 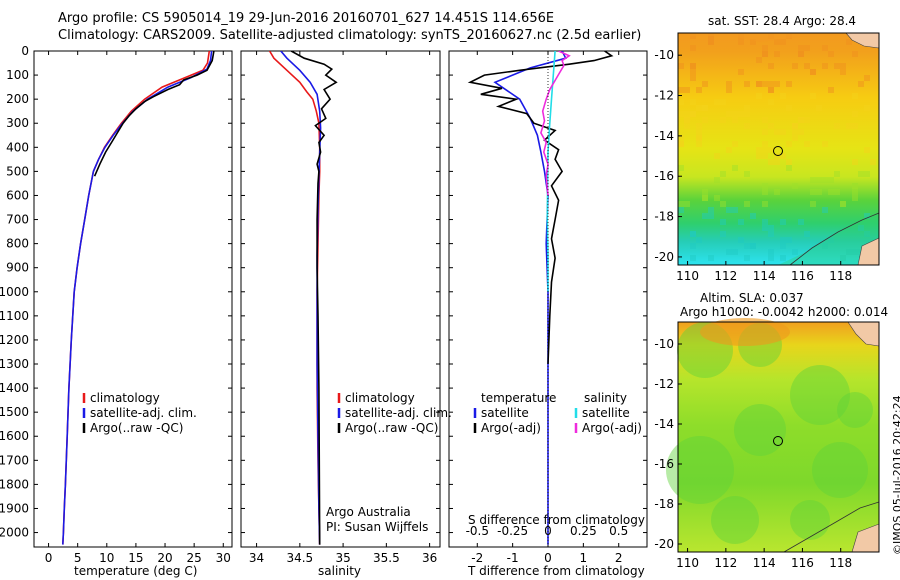 What do you see at coordinates (664, 384) in the screenshot?
I see `sla-map-ytick-label: -12` at bounding box center [664, 384].